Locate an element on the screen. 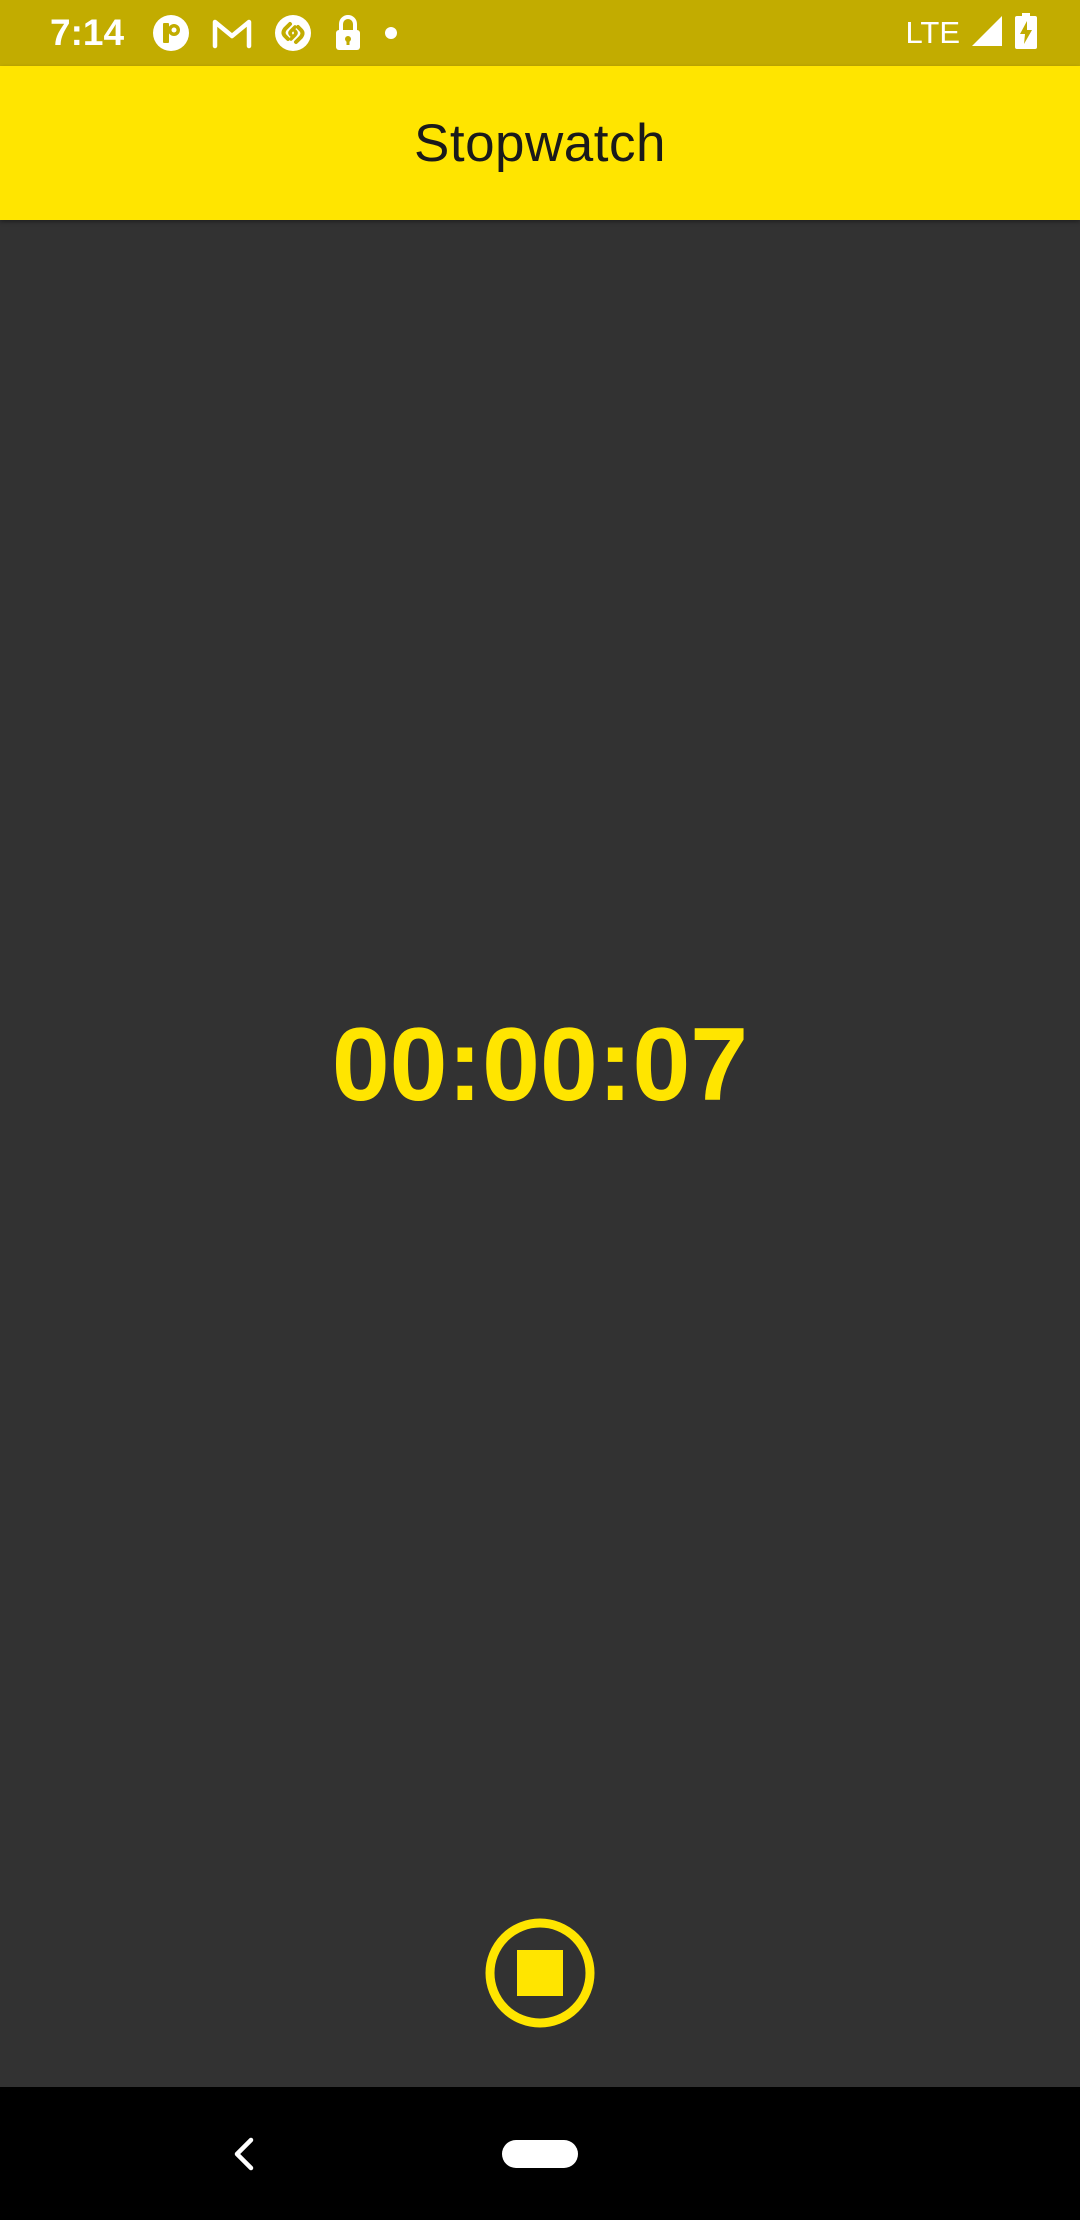 Image resolution: width=1080 pixels, height=2220 pixels. lock-icon is located at coordinates (348, 33).